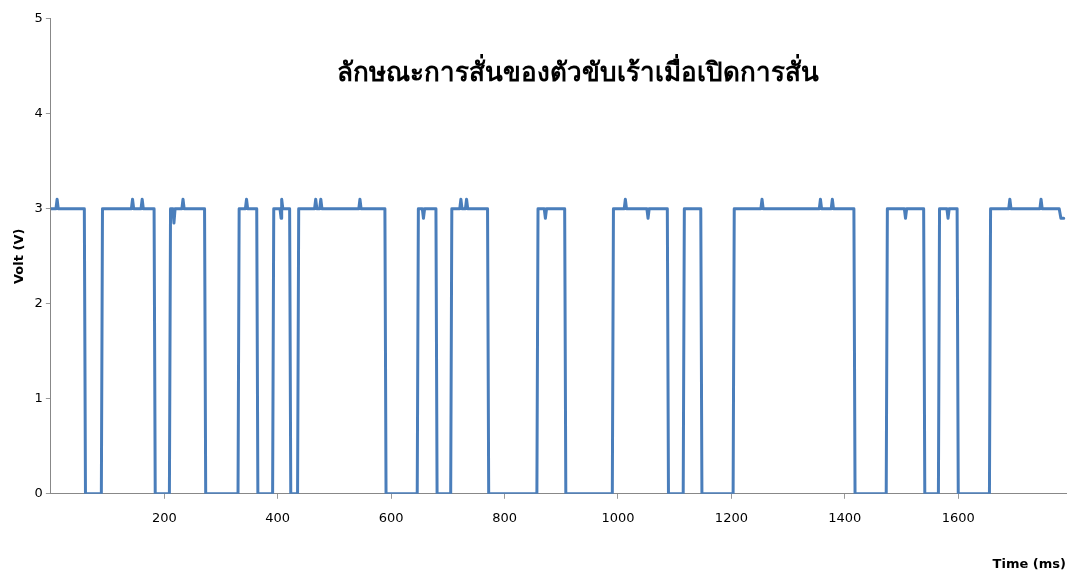  I want to click on x-tick-label: 1000, so click(618, 517).